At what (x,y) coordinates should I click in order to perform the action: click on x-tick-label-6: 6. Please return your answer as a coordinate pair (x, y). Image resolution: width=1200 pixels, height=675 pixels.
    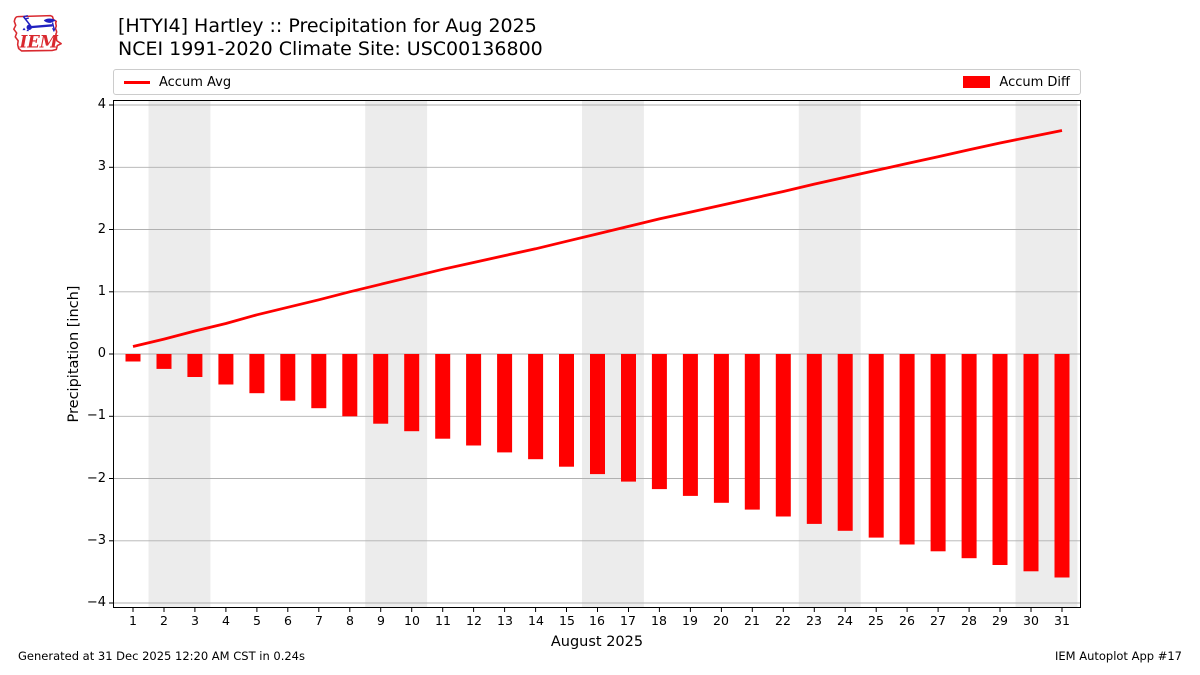
    Looking at the image, I should click on (288, 620).